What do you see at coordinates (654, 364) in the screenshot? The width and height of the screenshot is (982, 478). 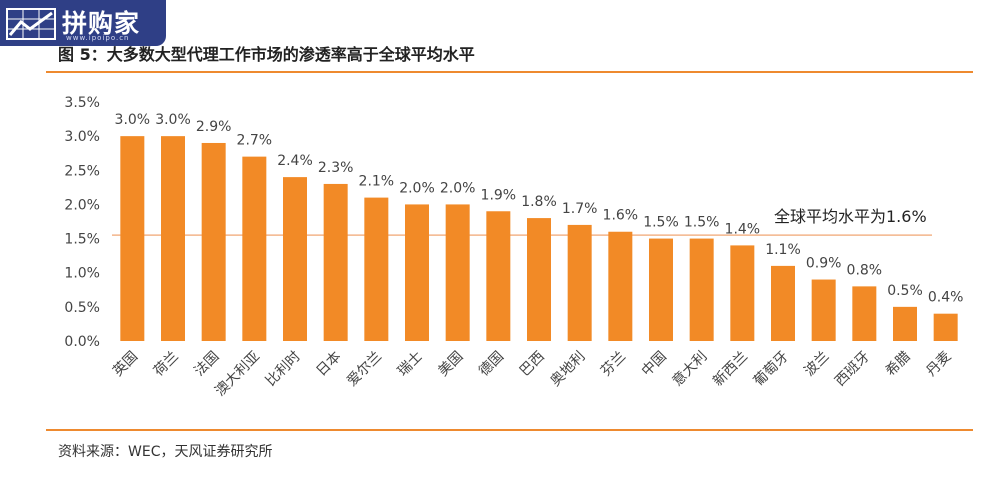 I see `x-tick-label: 中国` at bounding box center [654, 364].